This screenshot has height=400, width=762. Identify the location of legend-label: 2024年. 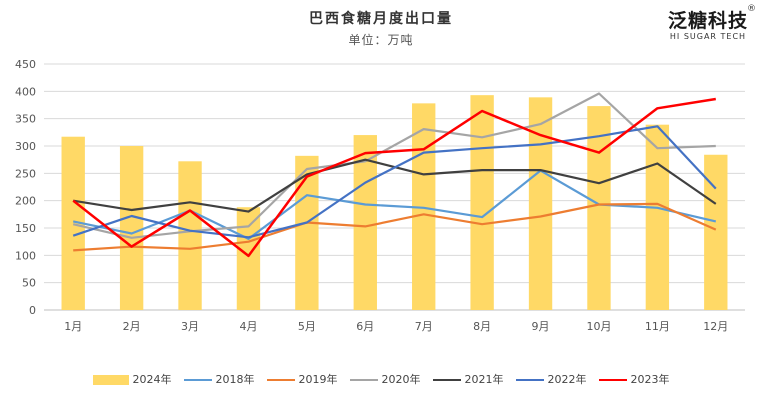
(152, 379).